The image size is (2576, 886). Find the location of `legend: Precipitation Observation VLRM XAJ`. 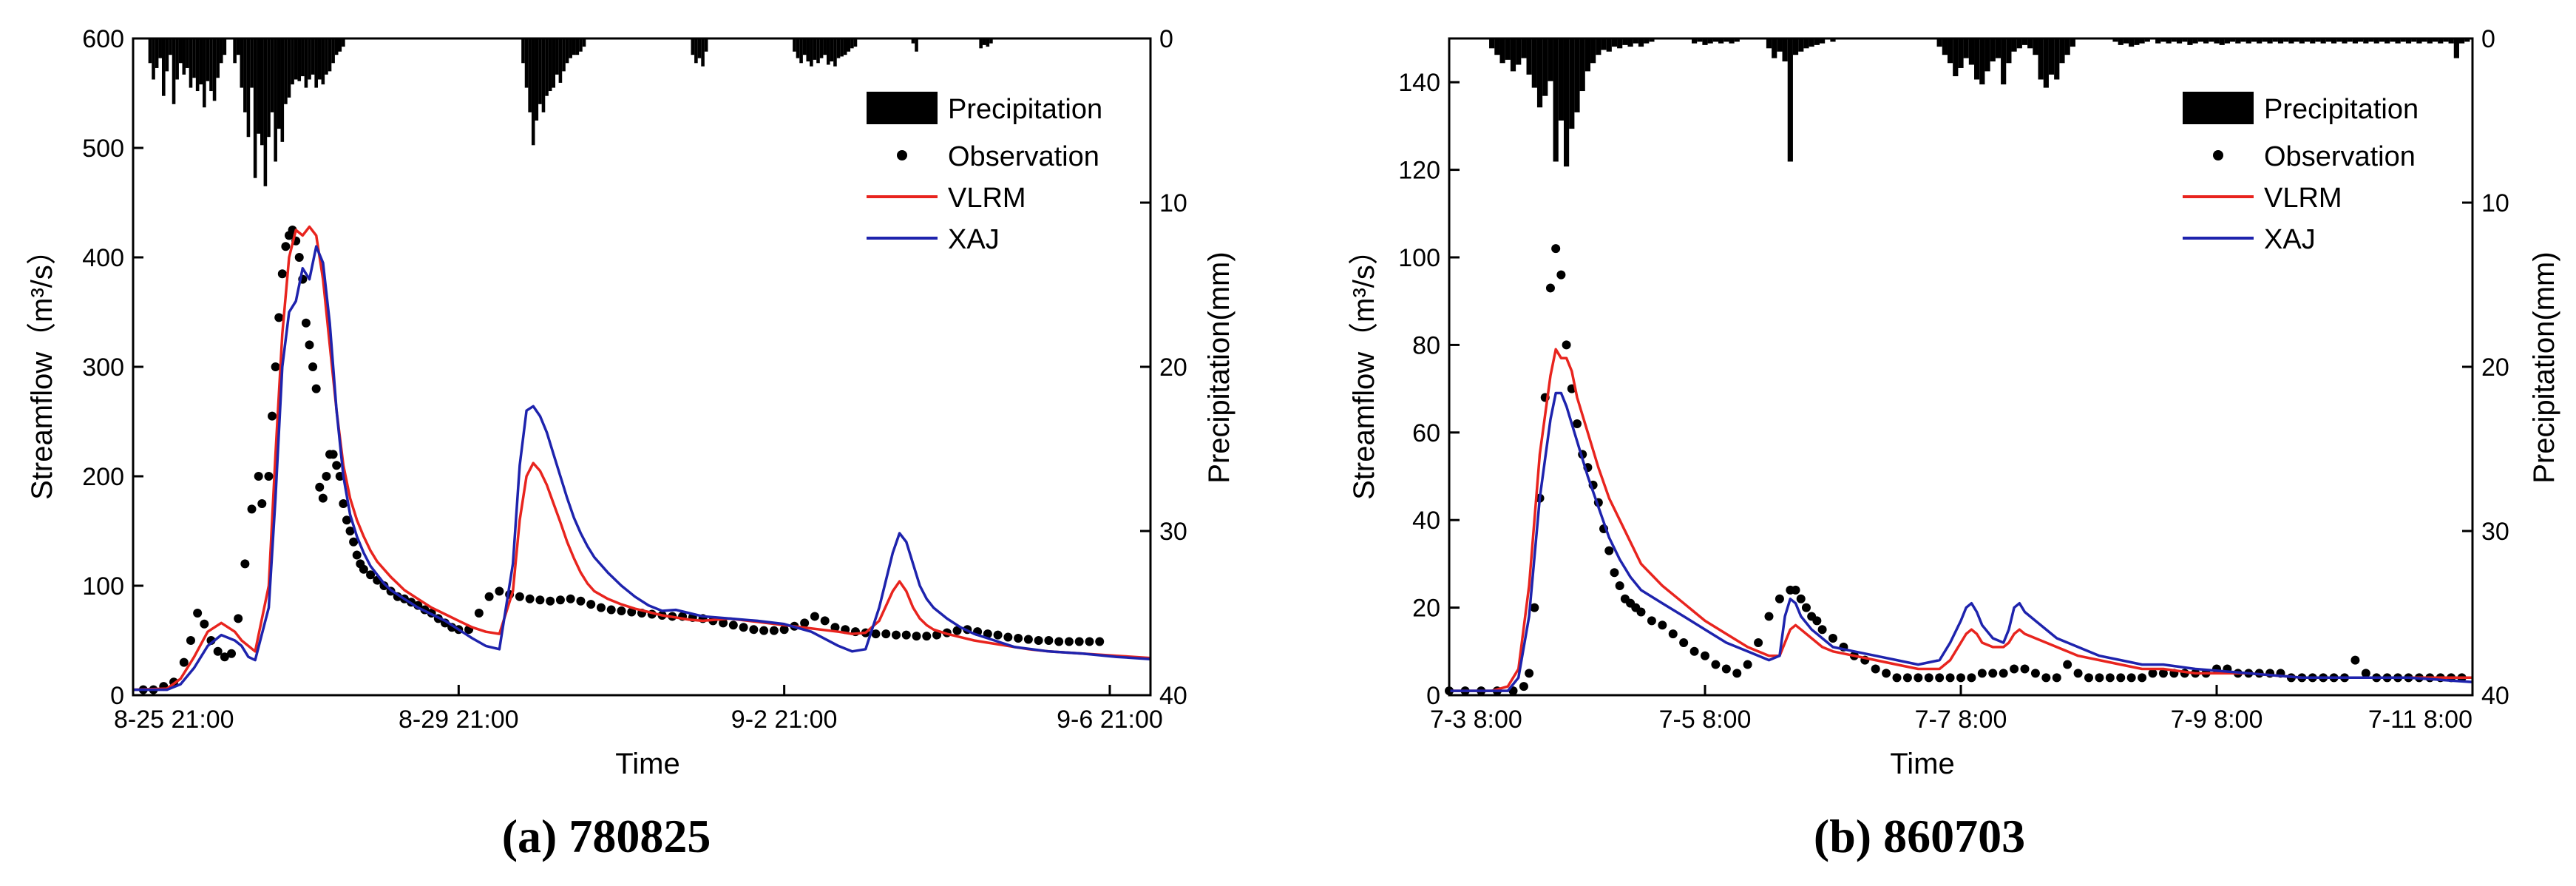

legend: Precipitation Observation VLRM XAJ is located at coordinates (2301, 174).